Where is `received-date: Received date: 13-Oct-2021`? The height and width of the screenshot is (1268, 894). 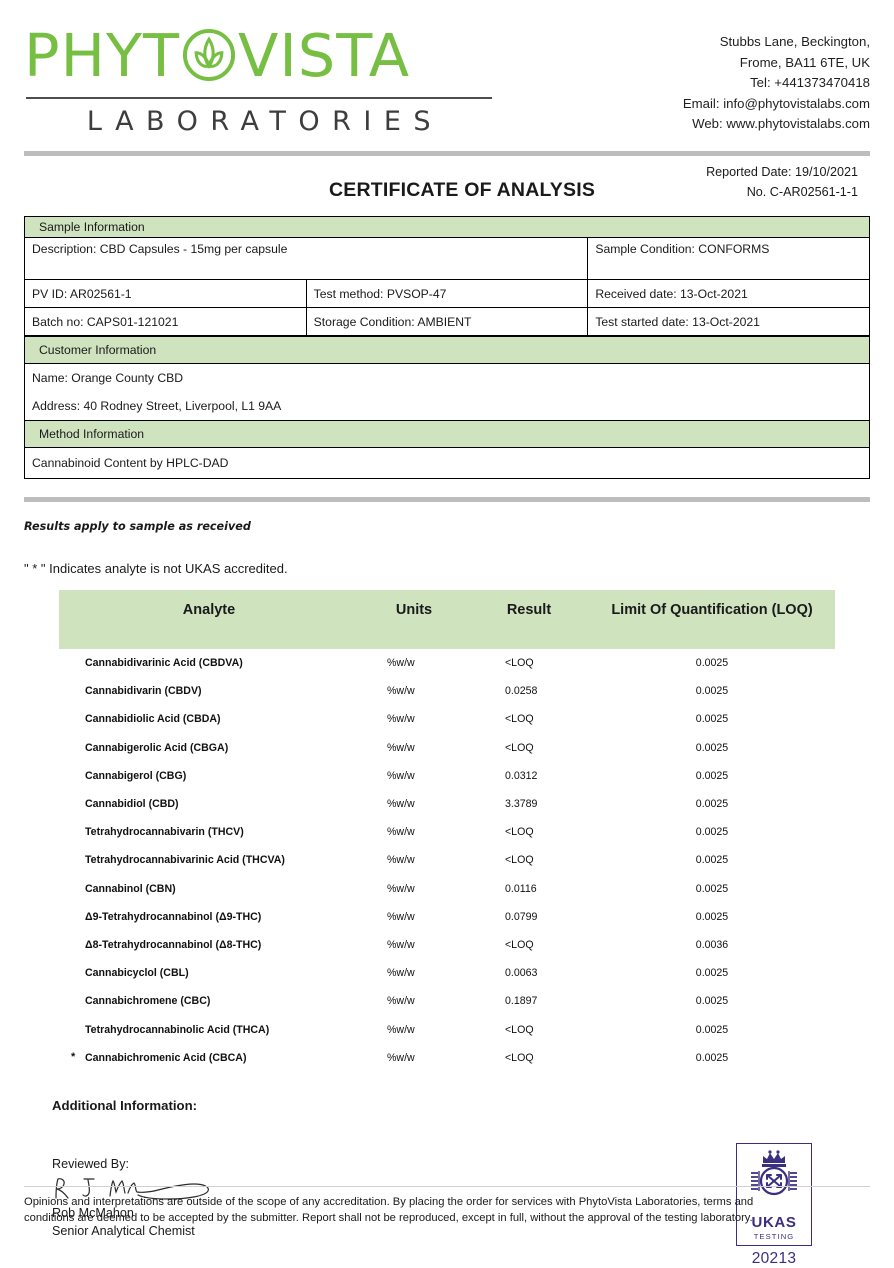
received-date: Received date: 13-Oct-2021 is located at coordinates (728, 293).